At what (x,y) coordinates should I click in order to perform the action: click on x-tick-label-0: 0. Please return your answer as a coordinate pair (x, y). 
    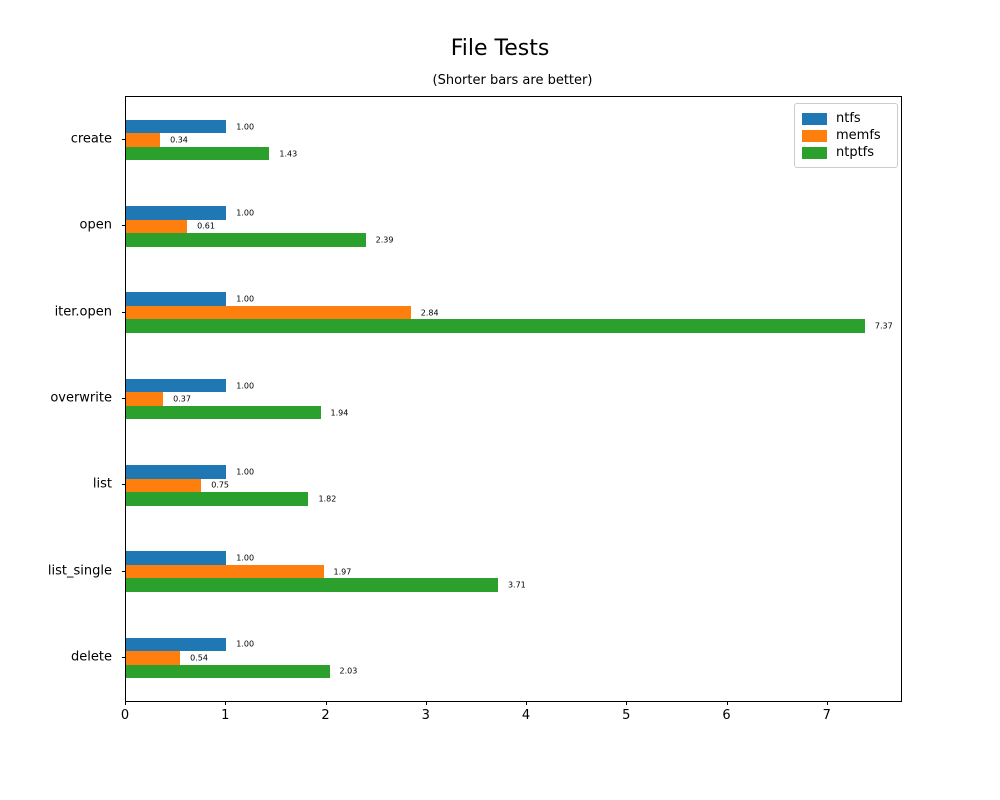
    Looking at the image, I should click on (125, 715).